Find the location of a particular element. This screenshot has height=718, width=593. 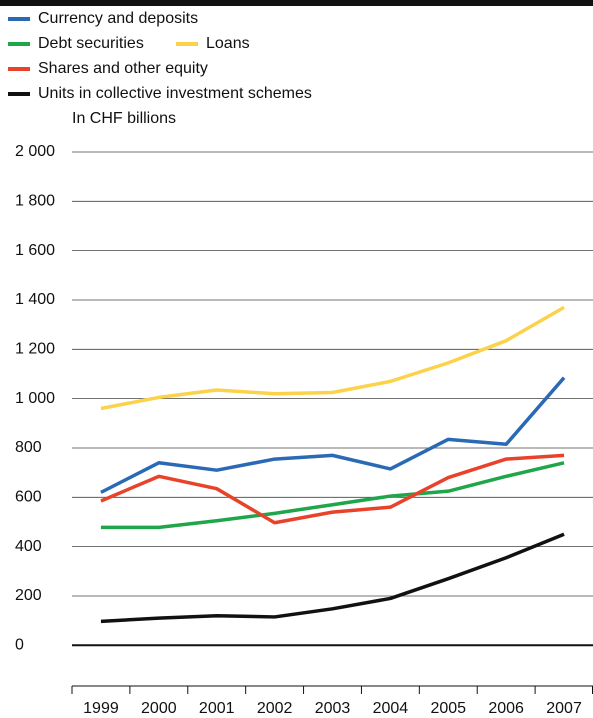

legend-label: Loans is located at coordinates (228, 43).